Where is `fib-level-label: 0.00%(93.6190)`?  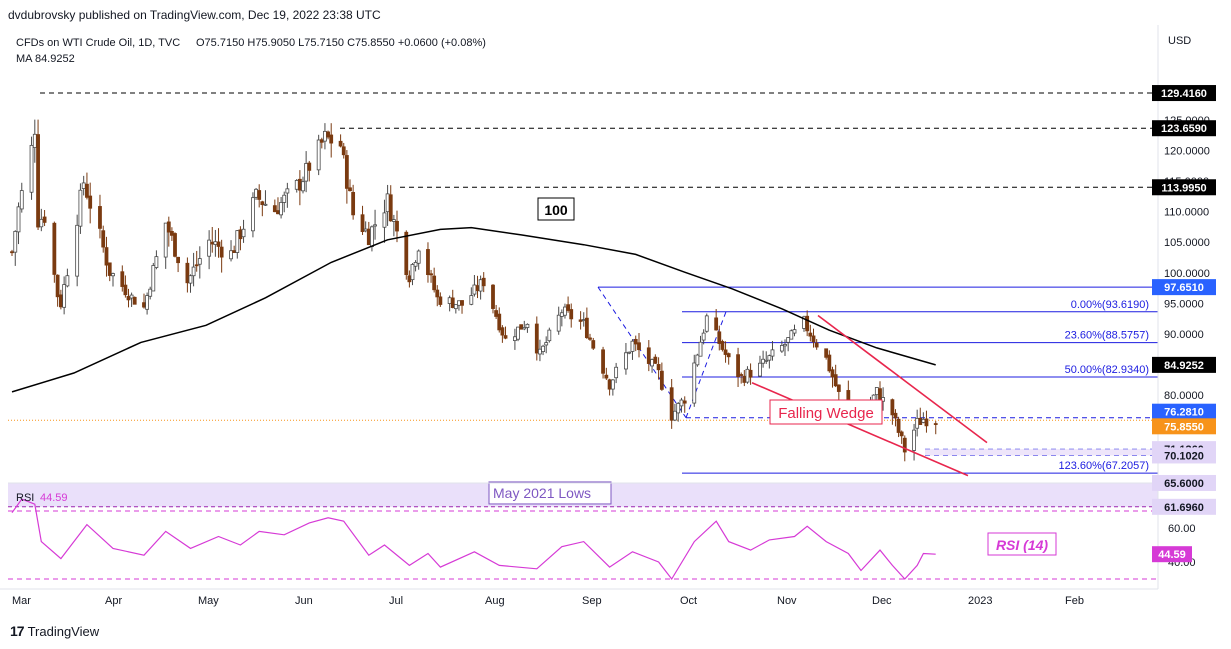 fib-level-label: 0.00%(93.6190) is located at coordinates (1110, 305).